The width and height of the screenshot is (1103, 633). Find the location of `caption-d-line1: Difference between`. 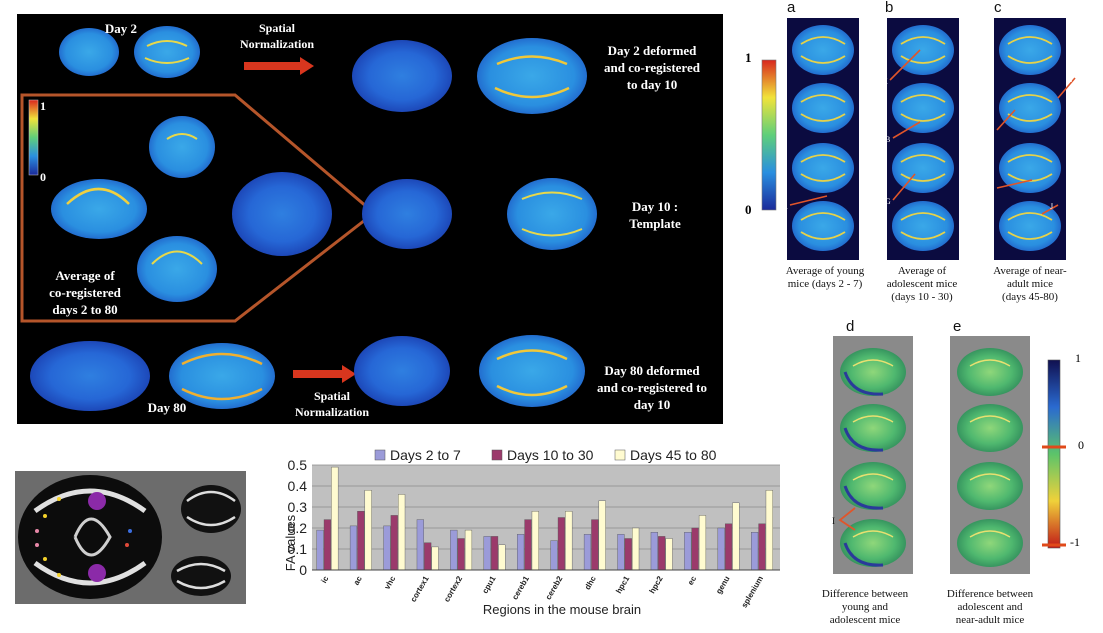

caption-d-line1: Difference between is located at coordinates (865, 594).